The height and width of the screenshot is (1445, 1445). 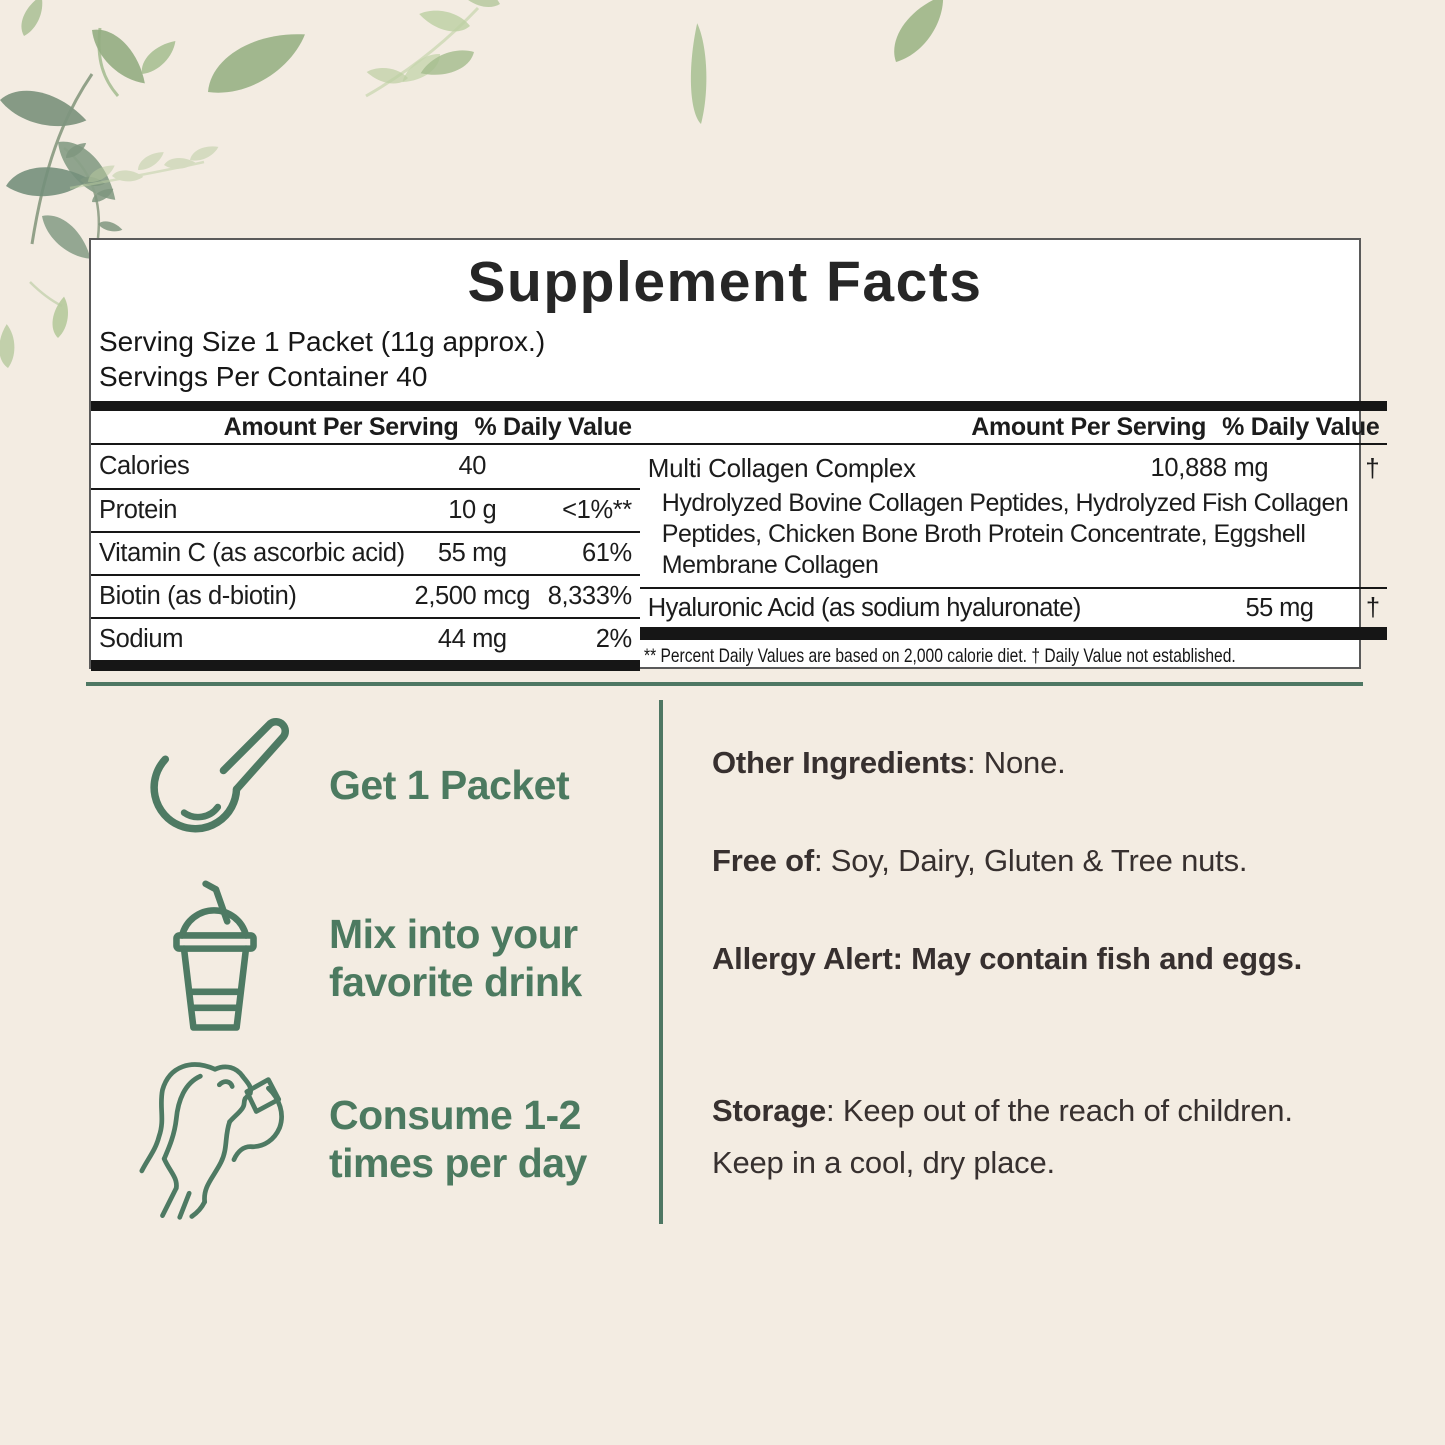 What do you see at coordinates (38, 325) in the screenshot?
I see `leaves-left-edge` at bounding box center [38, 325].